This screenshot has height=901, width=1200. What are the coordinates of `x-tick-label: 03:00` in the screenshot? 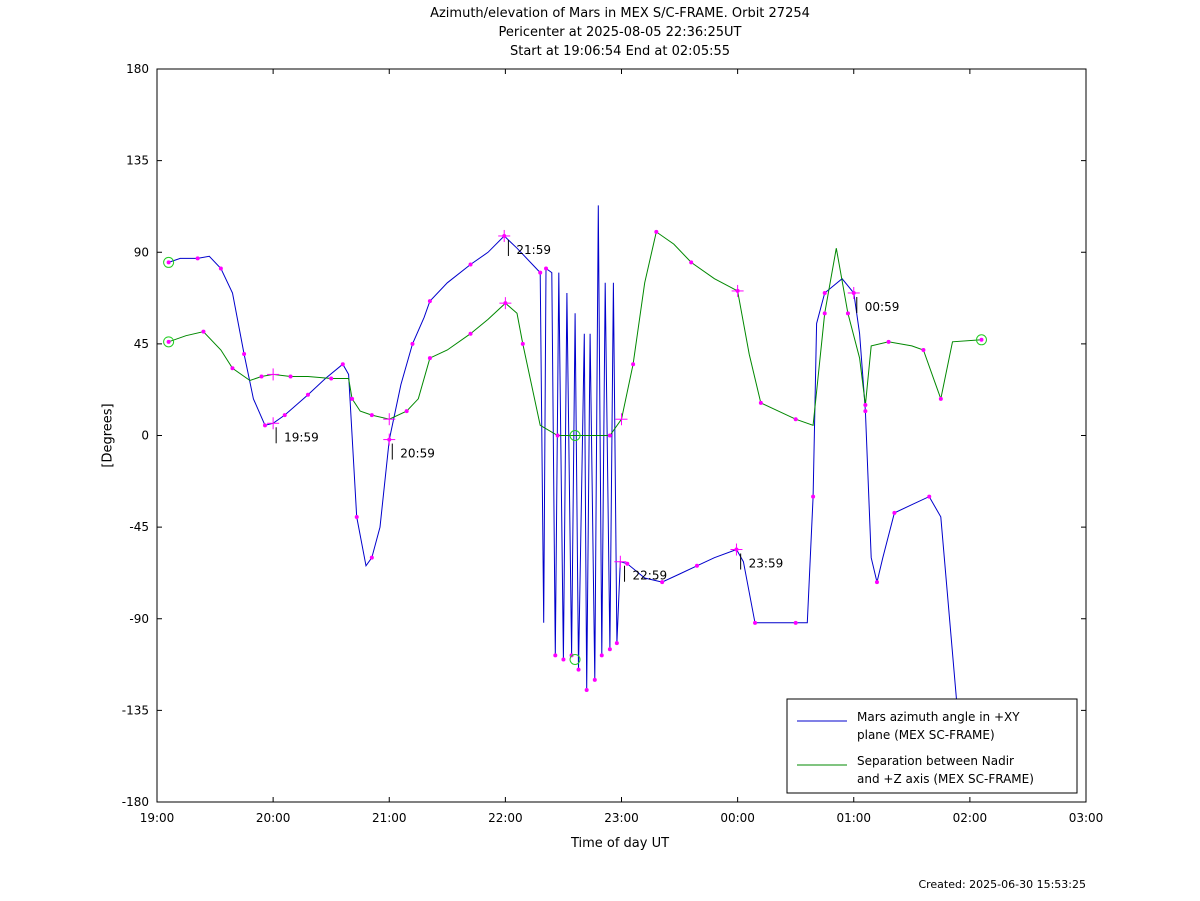 It's located at (1086, 818).